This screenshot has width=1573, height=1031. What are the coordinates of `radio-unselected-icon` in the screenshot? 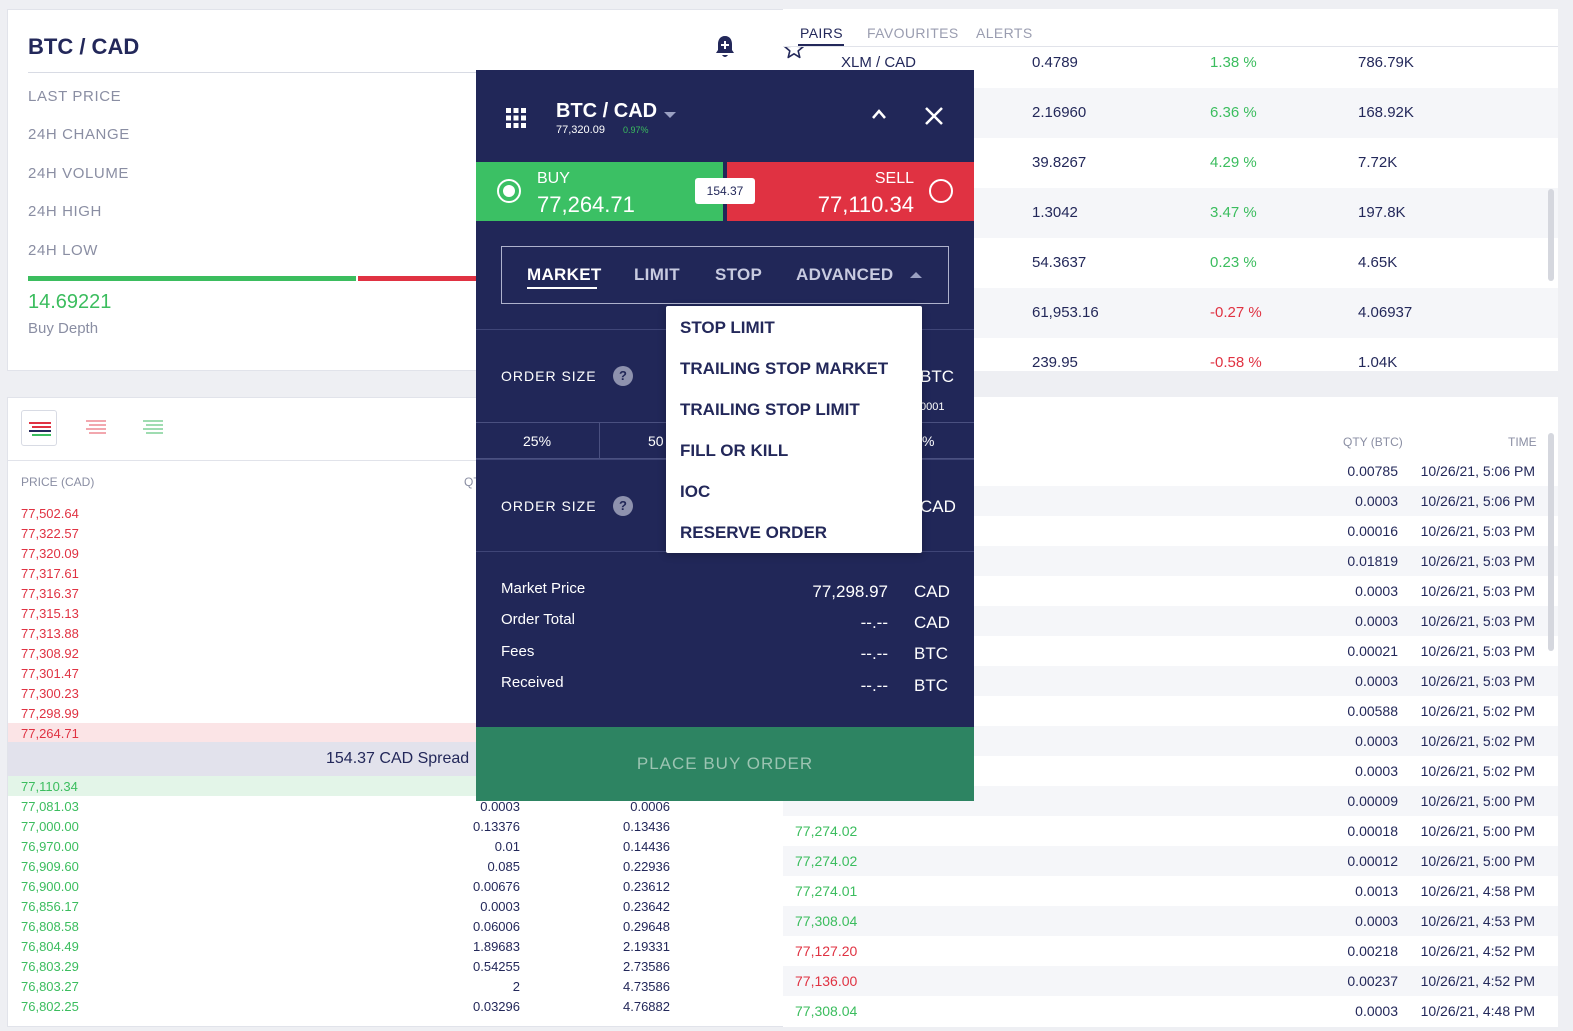 It's located at (941, 191).